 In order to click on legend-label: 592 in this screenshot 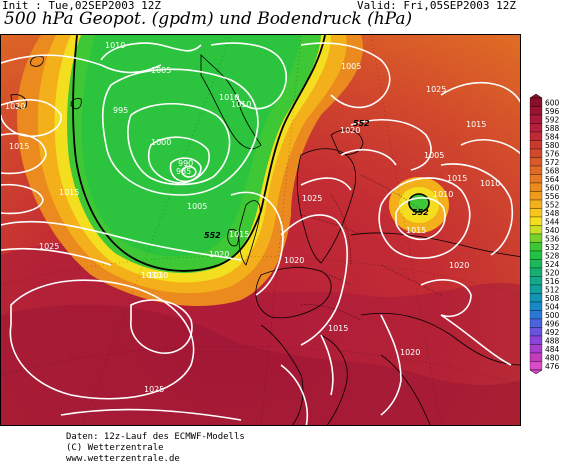, I will do `click(552, 120)`.